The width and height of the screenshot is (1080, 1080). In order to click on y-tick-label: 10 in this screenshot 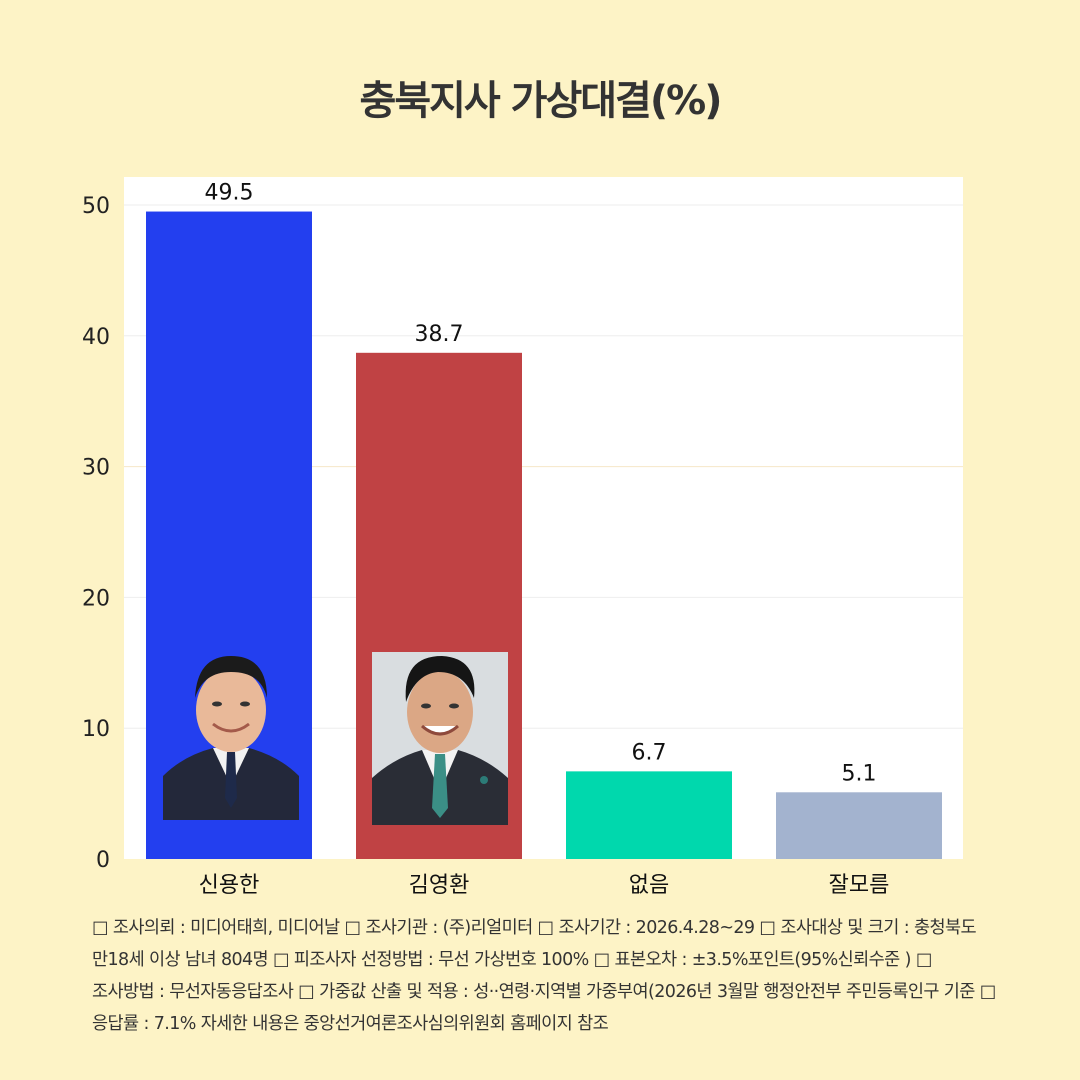, I will do `click(96, 729)`.